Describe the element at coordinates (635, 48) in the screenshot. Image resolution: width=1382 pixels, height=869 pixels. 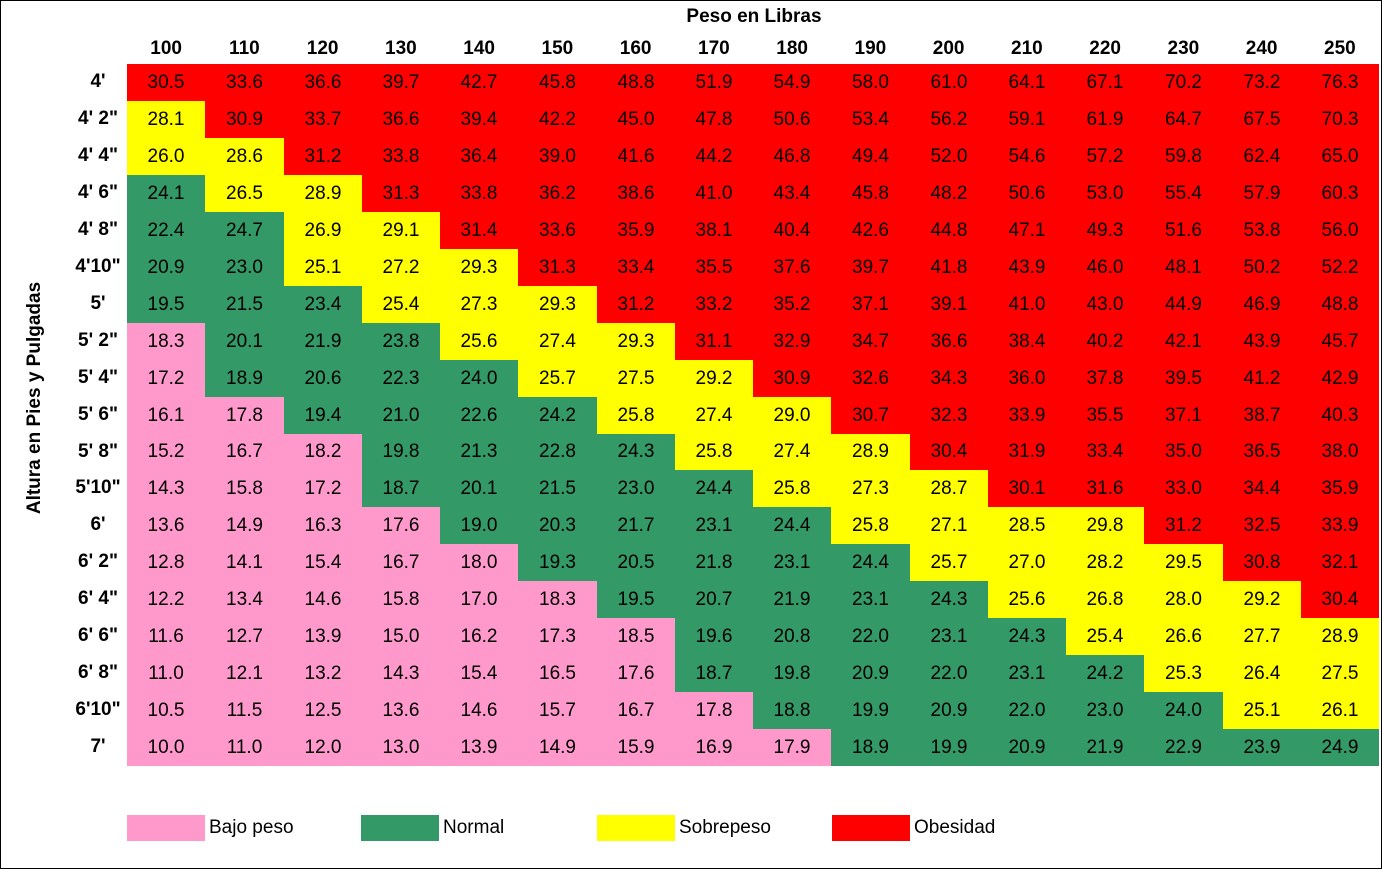
I see `column-header: 160` at that location.